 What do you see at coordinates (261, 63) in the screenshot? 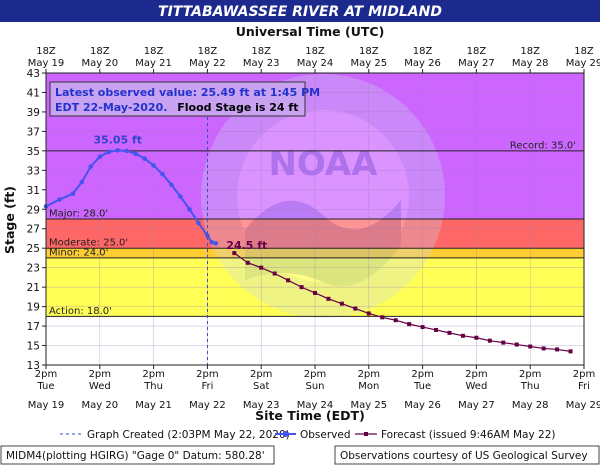
I see `top-tick-date: May 23` at bounding box center [261, 63].